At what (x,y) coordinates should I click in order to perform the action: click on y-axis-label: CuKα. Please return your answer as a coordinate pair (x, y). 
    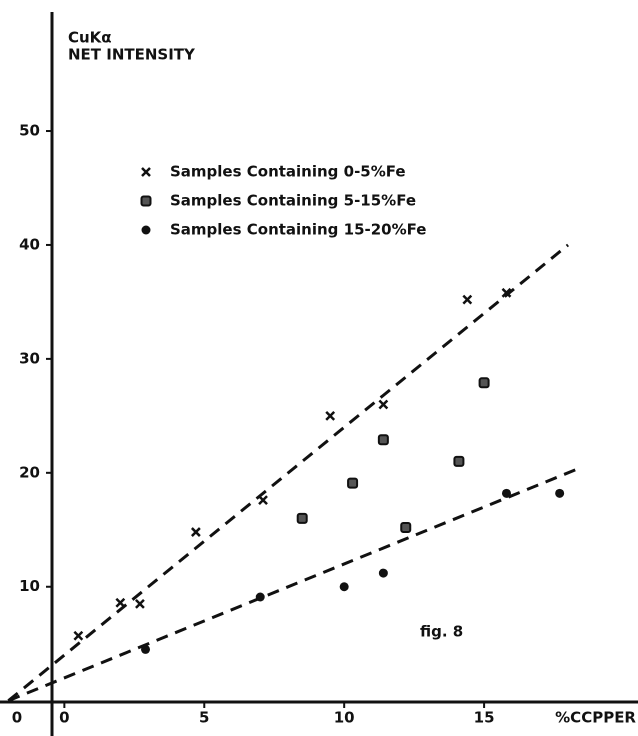
    Looking at the image, I should click on (90, 38).